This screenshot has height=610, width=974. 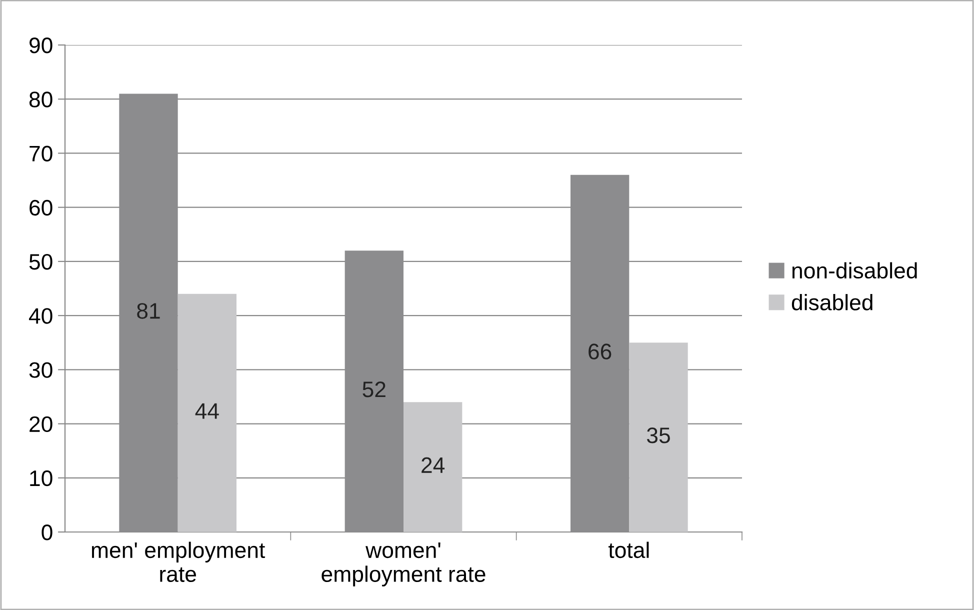 What do you see at coordinates (41, 424) in the screenshot?
I see `y-tick-label: 20` at bounding box center [41, 424].